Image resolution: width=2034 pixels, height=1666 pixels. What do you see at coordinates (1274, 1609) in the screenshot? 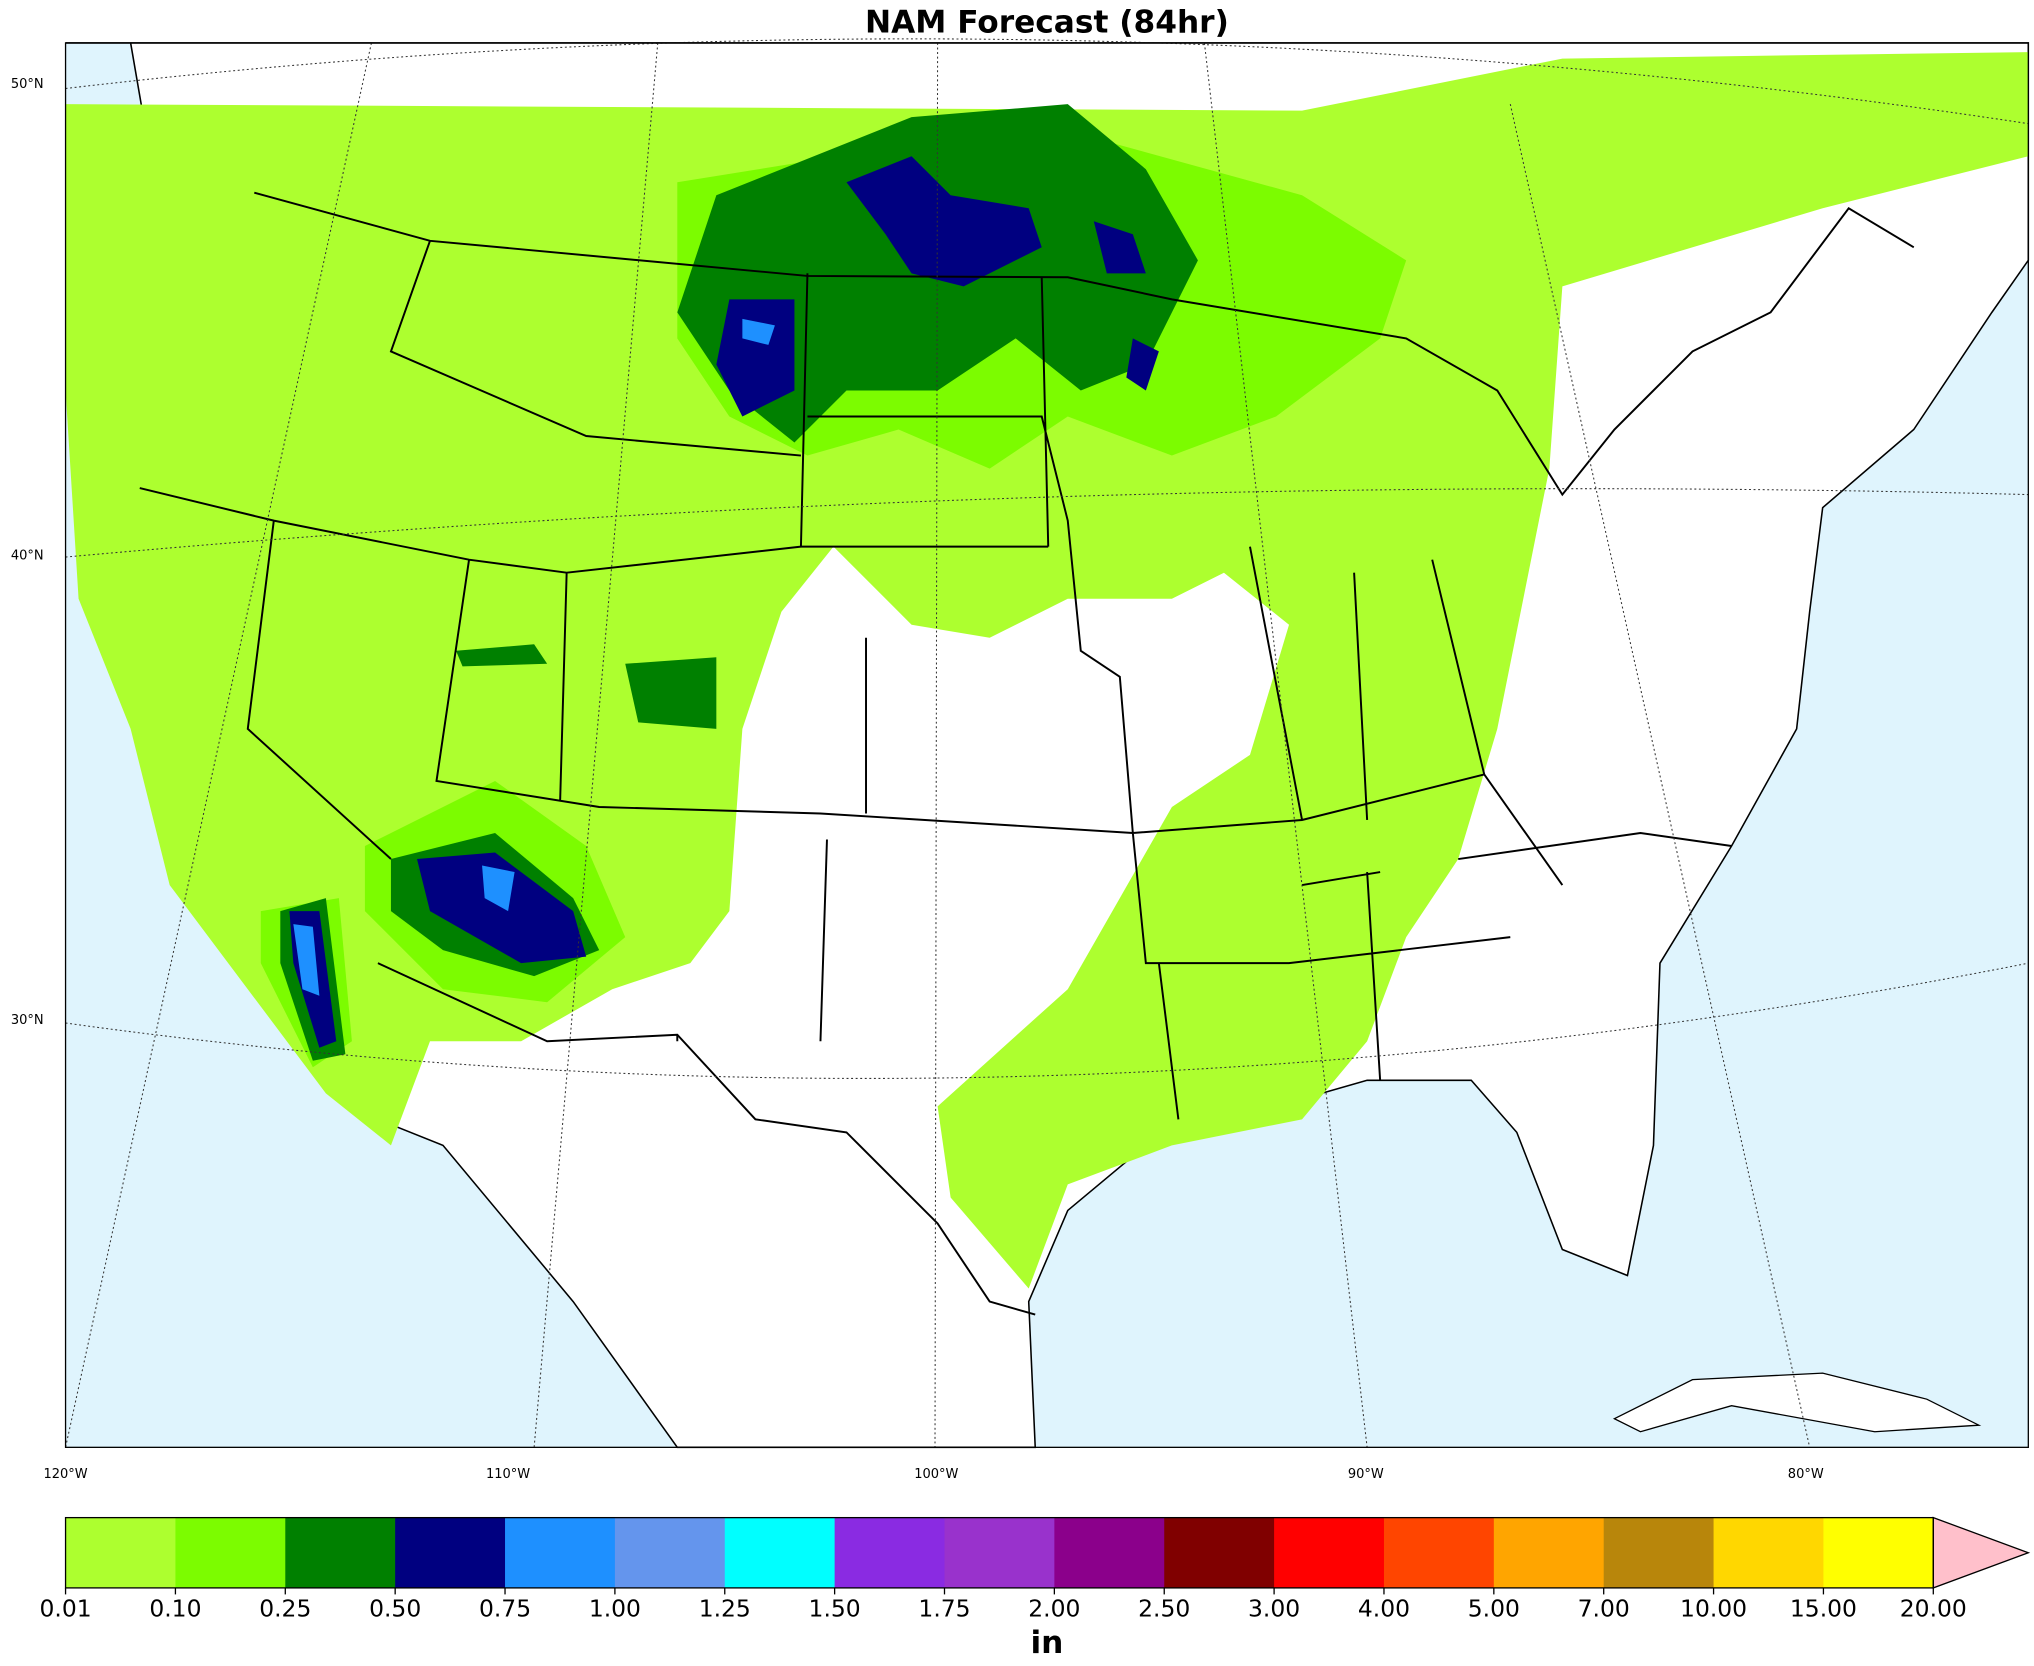
I see `colorbar-tick-label: 3.00` at bounding box center [1274, 1609].